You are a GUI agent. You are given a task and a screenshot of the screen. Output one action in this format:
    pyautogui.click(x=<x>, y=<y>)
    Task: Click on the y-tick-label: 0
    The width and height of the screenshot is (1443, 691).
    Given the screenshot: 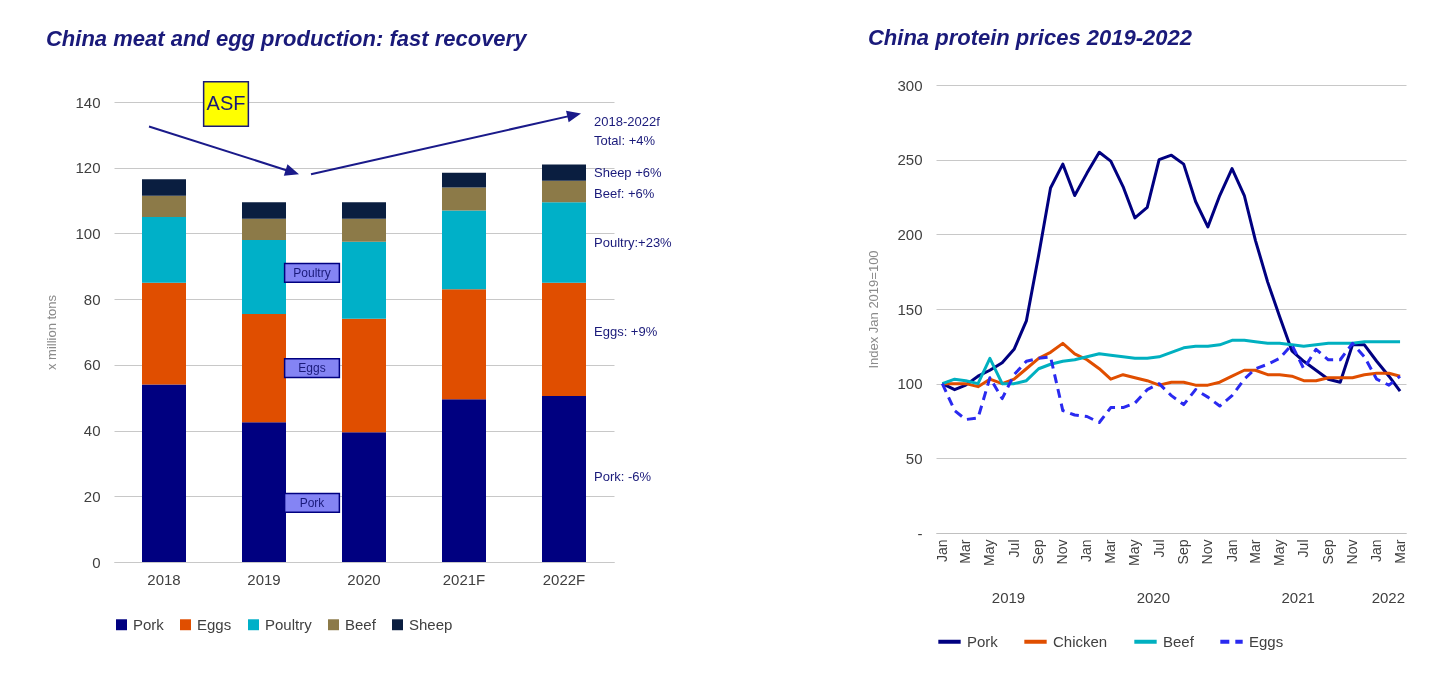 What is the action you would take?
    pyautogui.click(x=96, y=562)
    